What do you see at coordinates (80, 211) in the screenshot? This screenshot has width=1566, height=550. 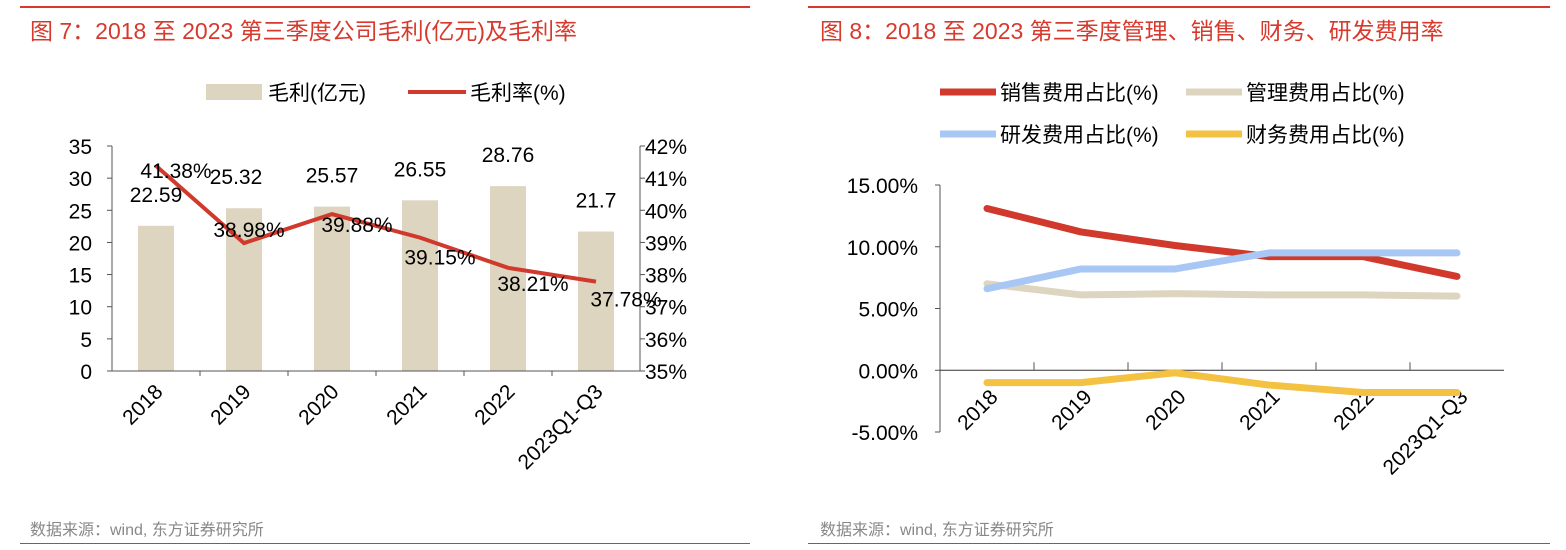 I see `left-tick-label: 25` at bounding box center [80, 211].